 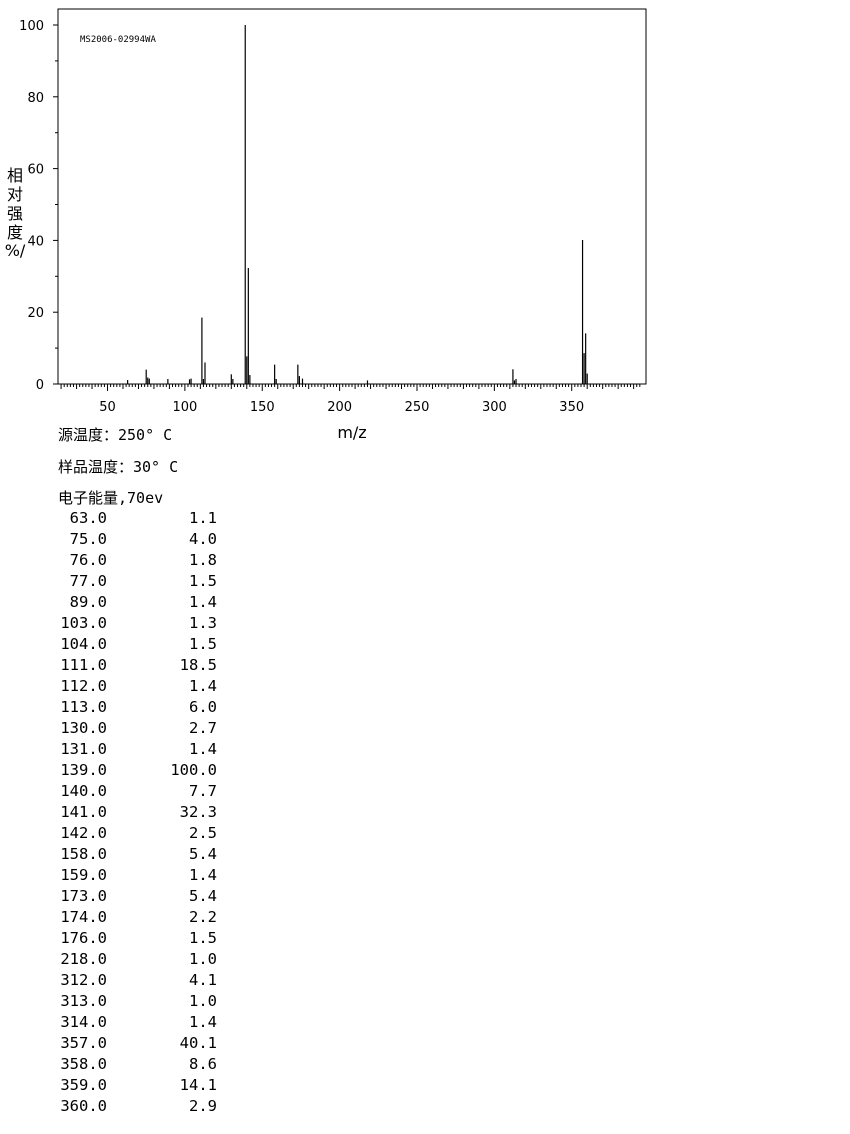 What do you see at coordinates (83, 728) in the screenshot?
I see `peak-mz-value: 130.0` at bounding box center [83, 728].